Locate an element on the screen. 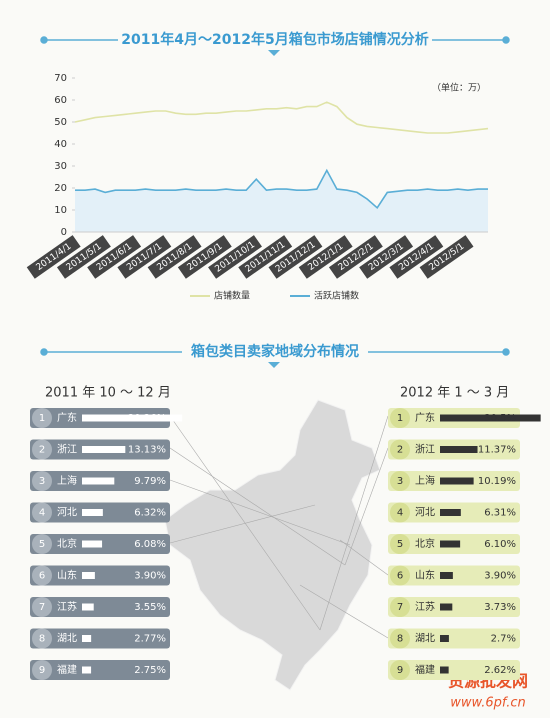 The height and width of the screenshot is (718, 550). category-label: 湖北 is located at coordinates (425, 639).